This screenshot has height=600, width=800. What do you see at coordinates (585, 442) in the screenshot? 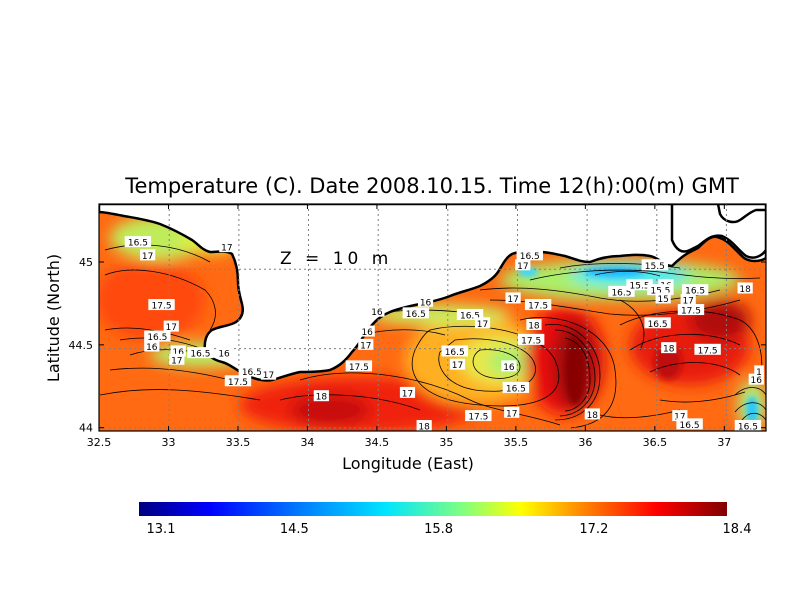
I see `x-tick-label: 36` at bounding box center [585, 442].